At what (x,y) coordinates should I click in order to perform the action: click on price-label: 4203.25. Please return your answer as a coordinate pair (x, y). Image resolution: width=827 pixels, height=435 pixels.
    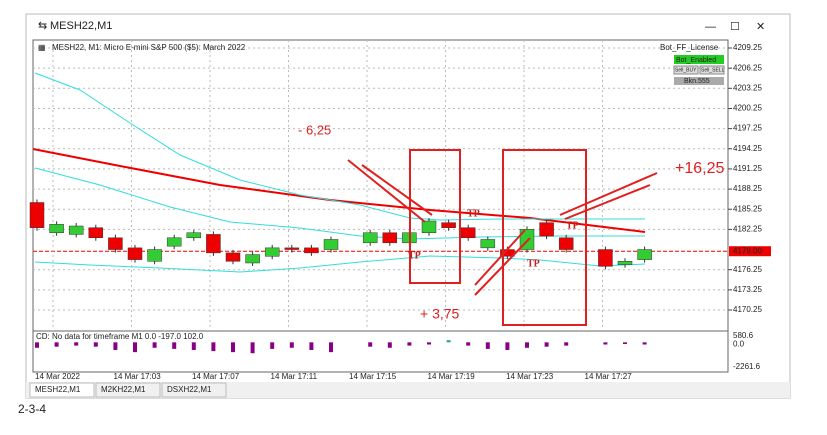
    Looking at the image, I should click on (747, 87).